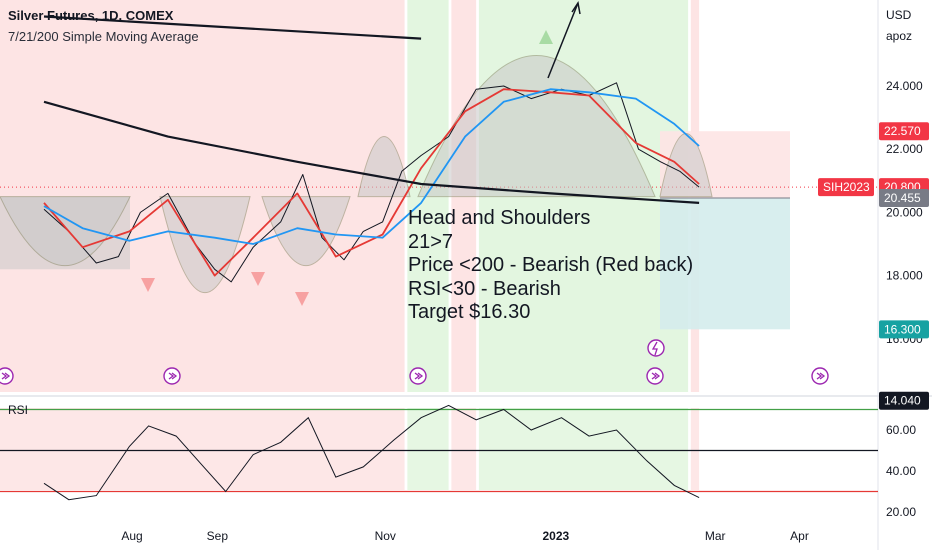  Describe the element at coordinates (563, 40) in the screenshot. I see `breakout-arrow` at that location.